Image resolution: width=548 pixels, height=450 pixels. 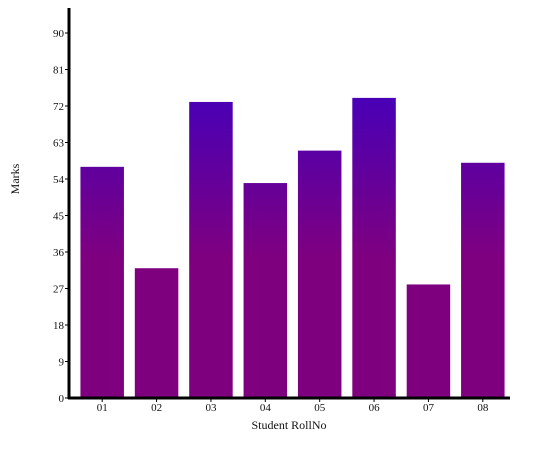 I want to click on y-tick-label: 27, so click(x=59, y=290).